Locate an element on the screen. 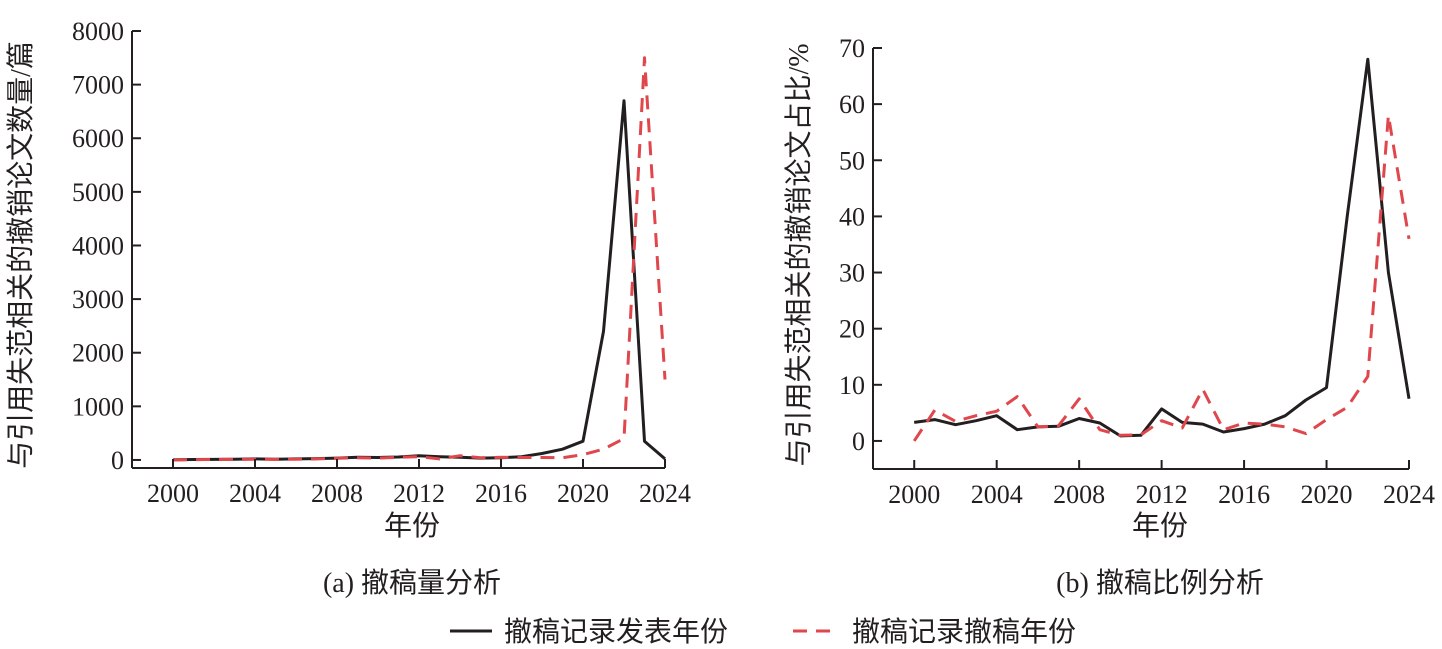 This screenshot has width=1442, height=649. panel-b-y-tick-label: 60 is located at coordinates (852, 104).